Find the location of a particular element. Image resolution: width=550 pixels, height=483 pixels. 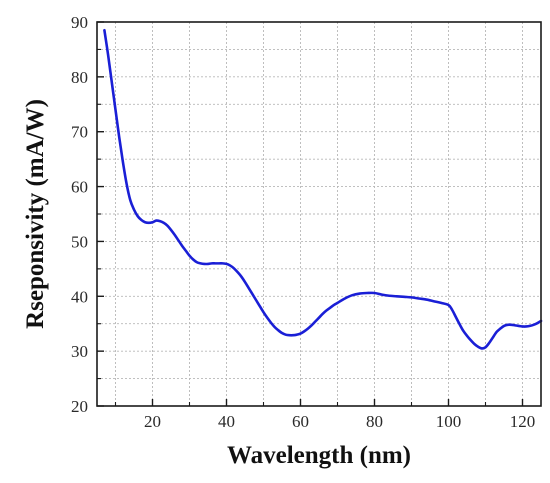

y-tick-label: 20 is located at coordinates (79, 406).